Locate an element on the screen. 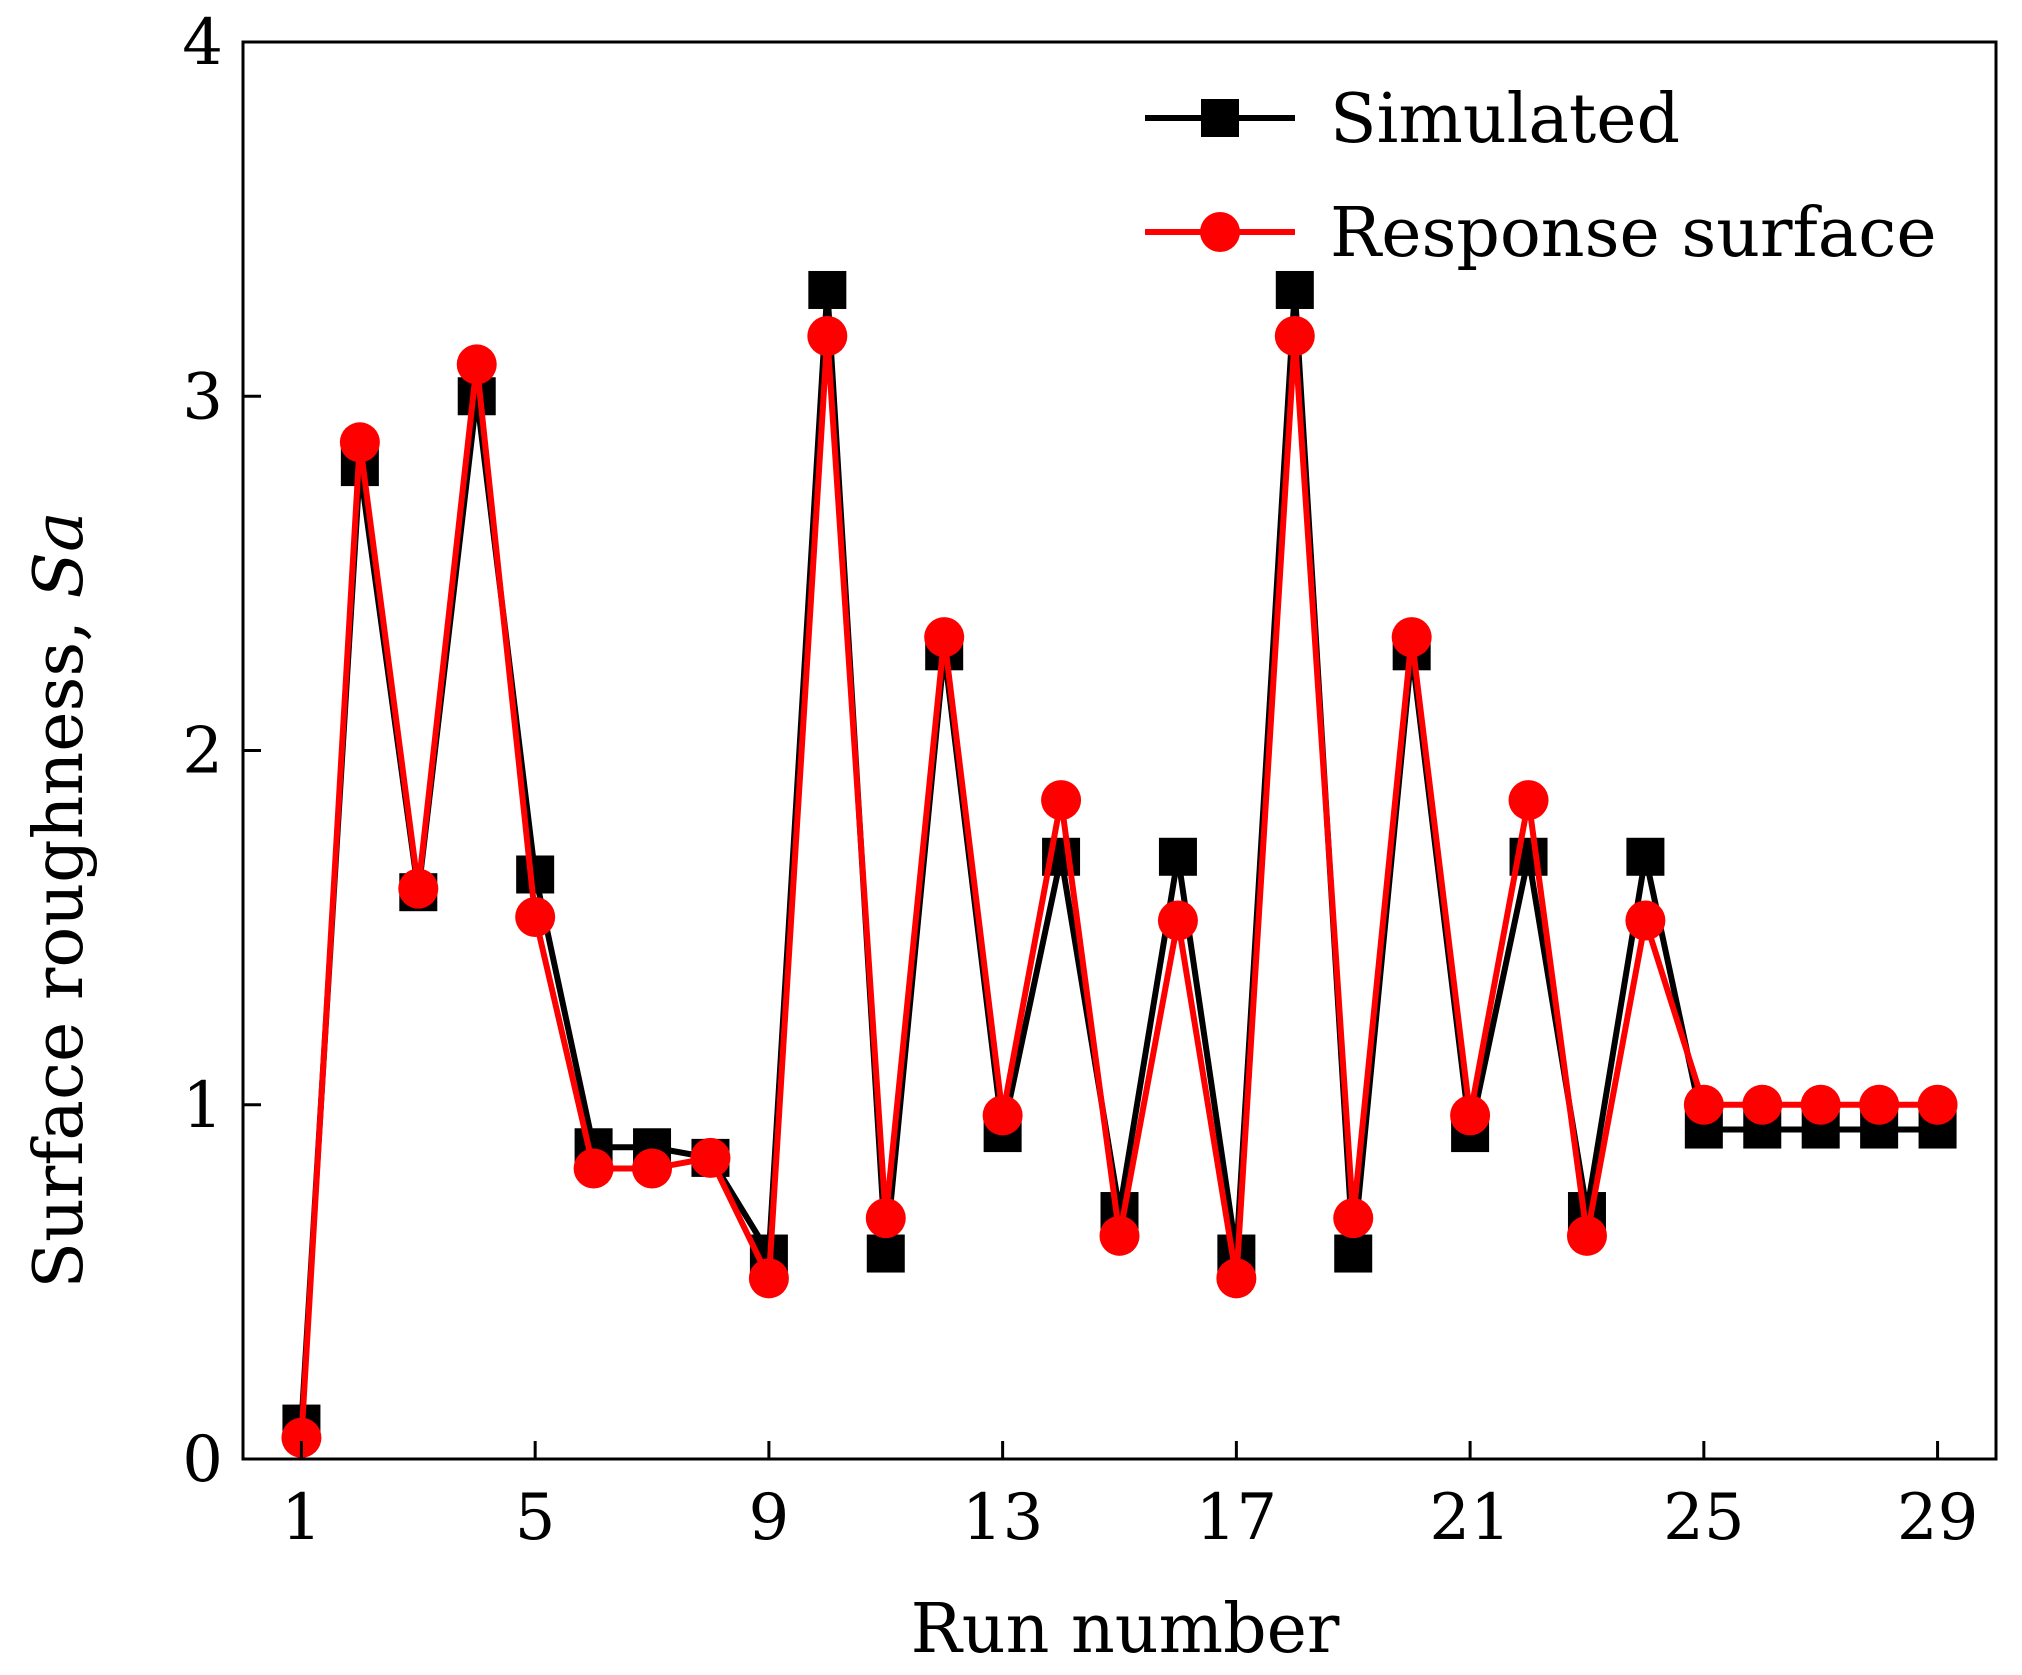 This screenshot has height=1675, width=2022. legend-item-response-surface: Response surface is located at coordinates (1541, 233).